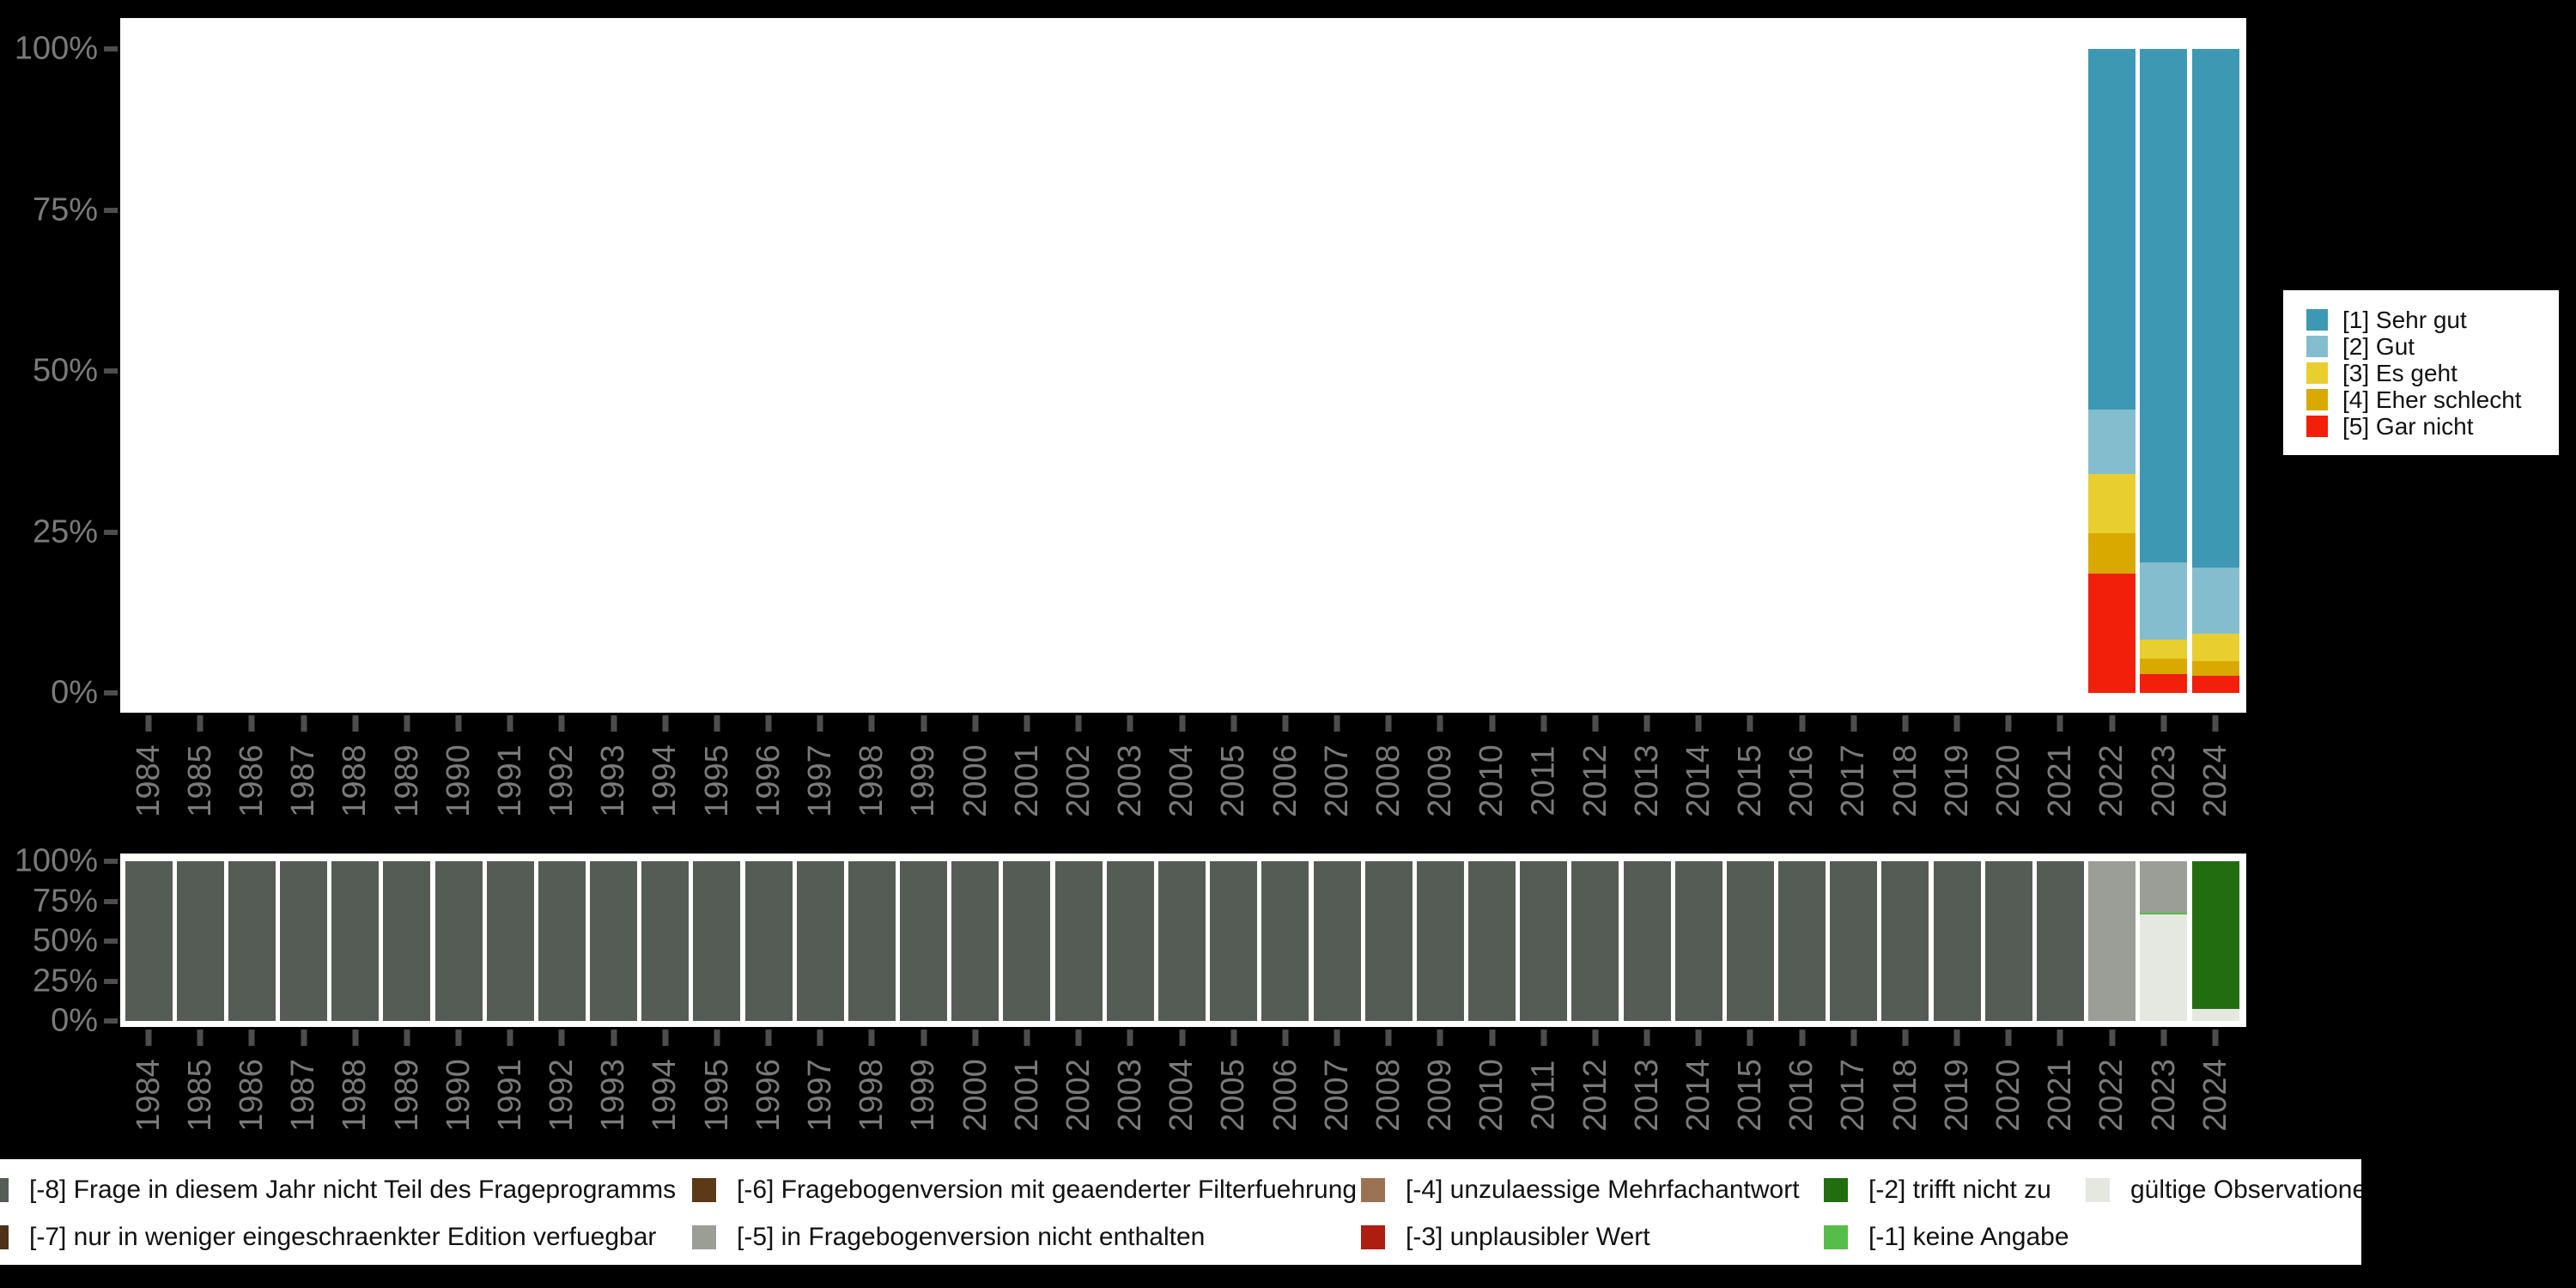  I want to click on bar-segment-1986, so click(252, 941).